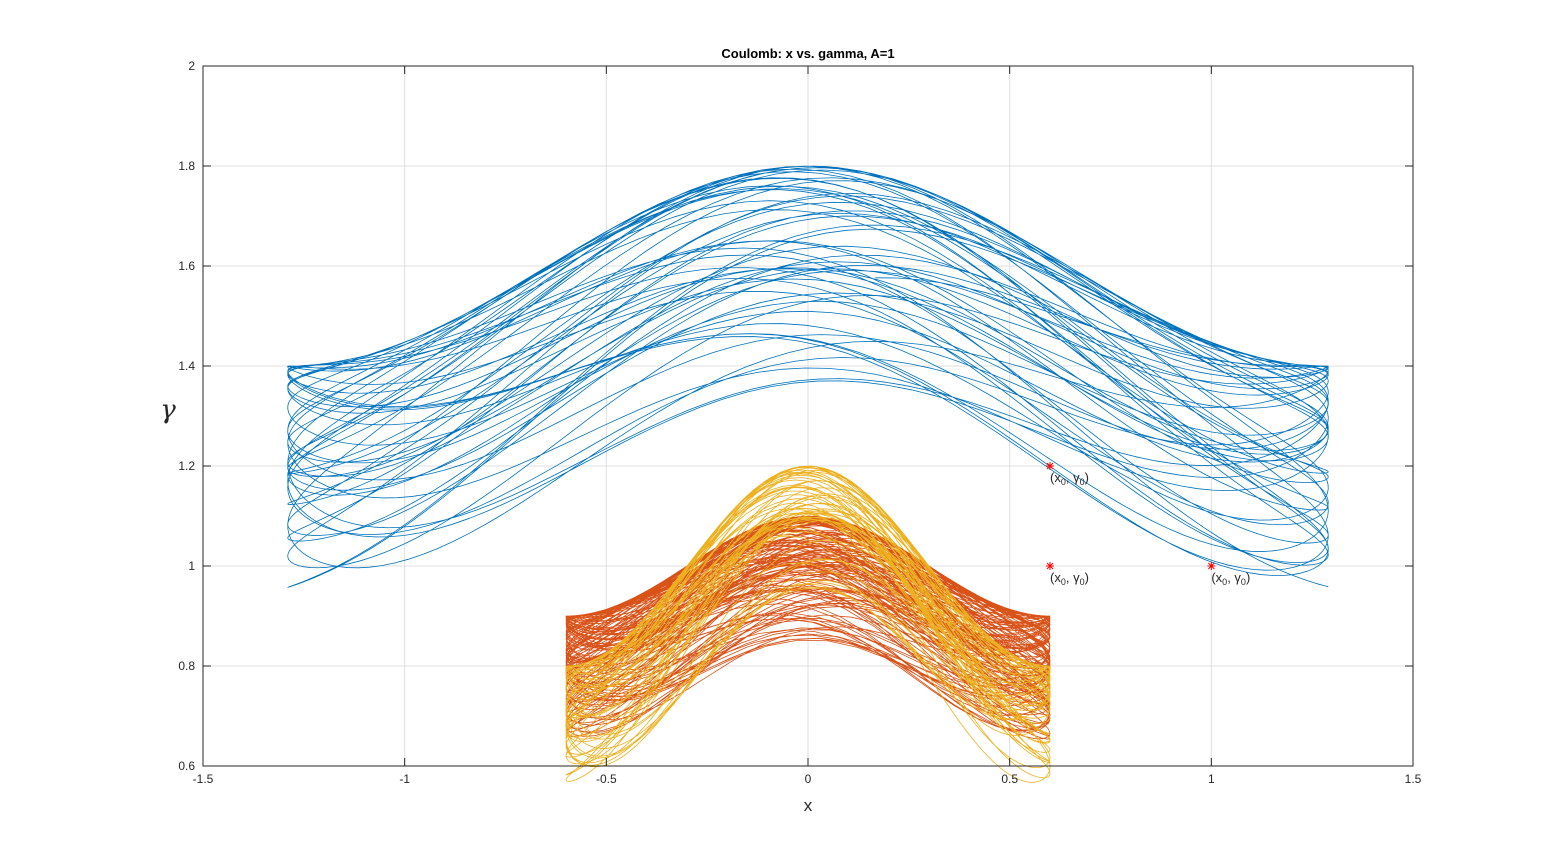  Describe the element at coordinates (404, 779) in the screenshot. I see `x-tick-label: -1` at that location.